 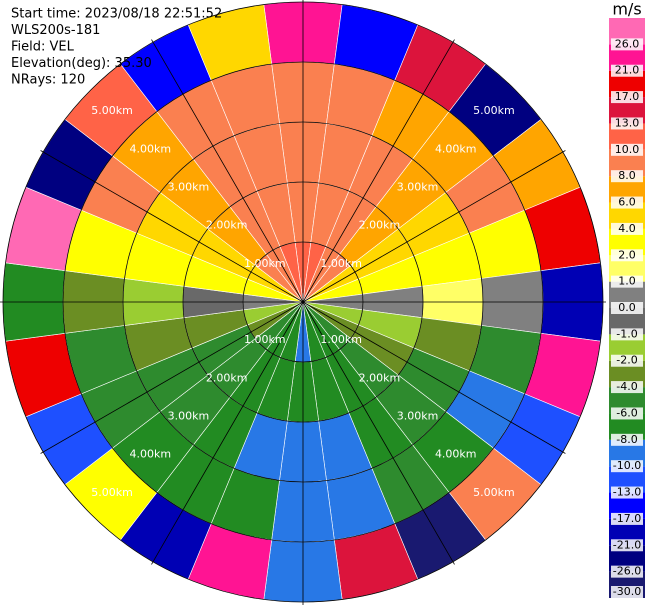 I want to click on colorbar-tick-label: 26.0, so click(x=627, y=43).